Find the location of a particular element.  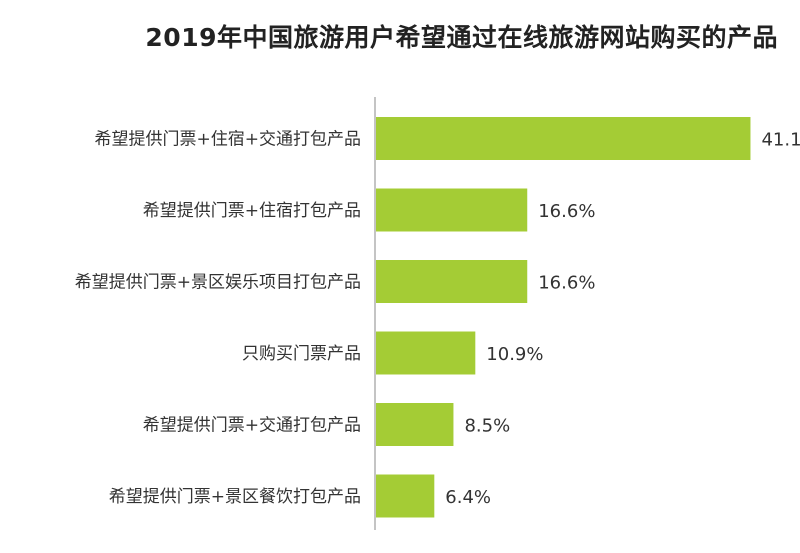

chart-title: 2019年中国旅游用户希望通过在线旅游网站购买的产品 is located at coordinates (461, 37).